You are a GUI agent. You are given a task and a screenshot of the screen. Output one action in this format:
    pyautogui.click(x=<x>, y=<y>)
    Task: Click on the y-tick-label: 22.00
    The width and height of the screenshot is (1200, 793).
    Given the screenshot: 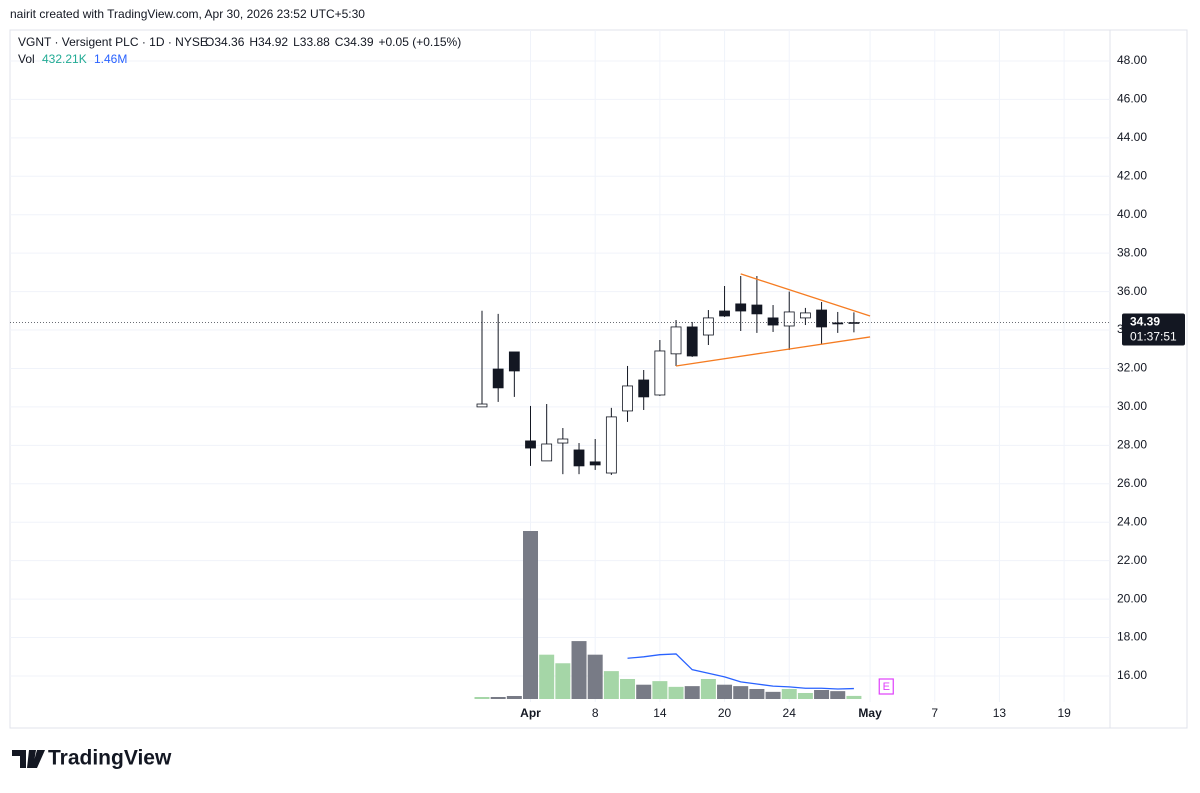 What is the action you would take?
    pyautogui.click(x=1132, y=560)
    